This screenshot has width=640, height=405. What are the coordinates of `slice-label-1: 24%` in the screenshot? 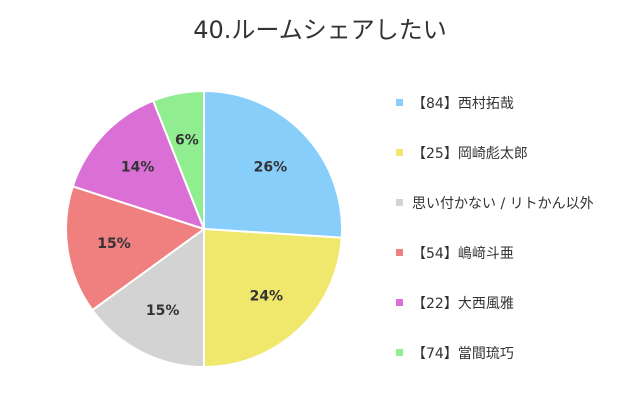 It's located at (267, 296).